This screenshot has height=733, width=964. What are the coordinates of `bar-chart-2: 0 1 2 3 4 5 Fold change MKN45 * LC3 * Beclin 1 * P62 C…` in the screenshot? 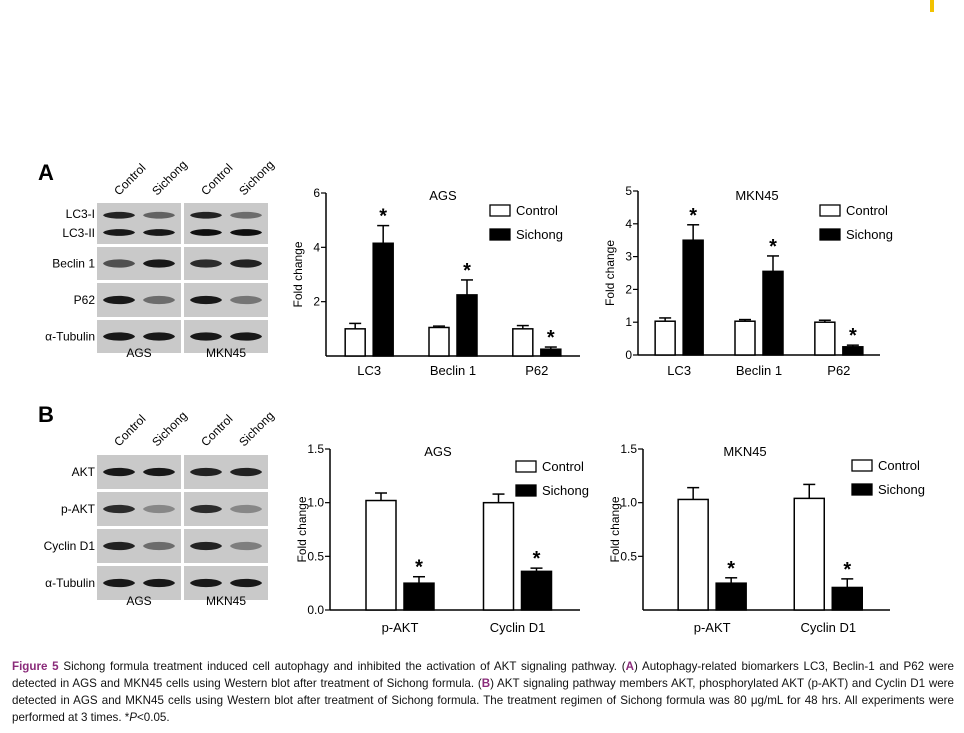 It's located at (748, 281).